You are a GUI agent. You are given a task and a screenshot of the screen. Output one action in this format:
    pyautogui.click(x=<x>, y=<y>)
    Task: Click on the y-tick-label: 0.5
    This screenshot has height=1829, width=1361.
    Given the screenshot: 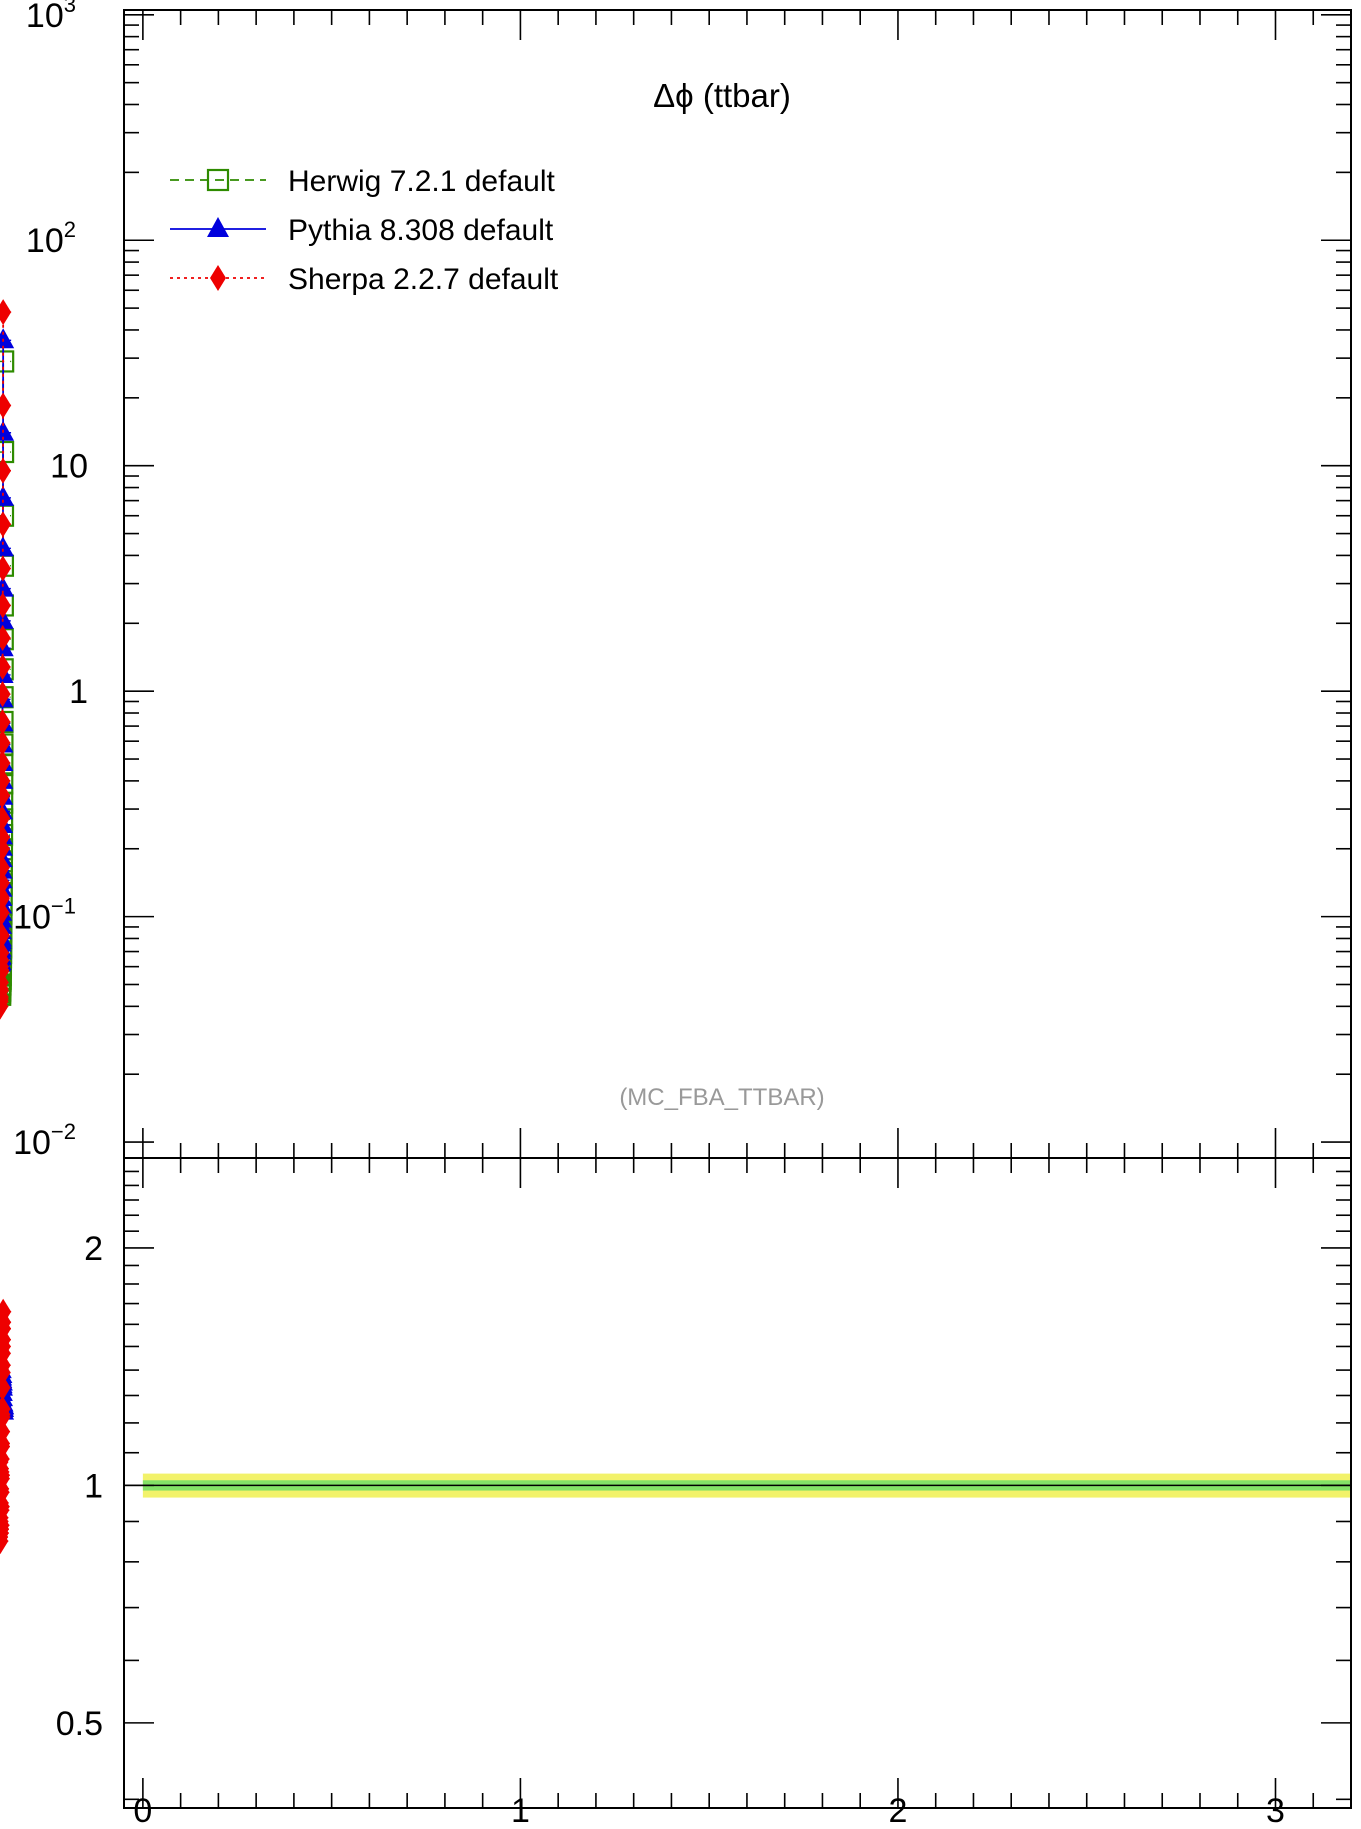 What is the action you would take?
    pyautogui.click(x=79, y=1724)
    